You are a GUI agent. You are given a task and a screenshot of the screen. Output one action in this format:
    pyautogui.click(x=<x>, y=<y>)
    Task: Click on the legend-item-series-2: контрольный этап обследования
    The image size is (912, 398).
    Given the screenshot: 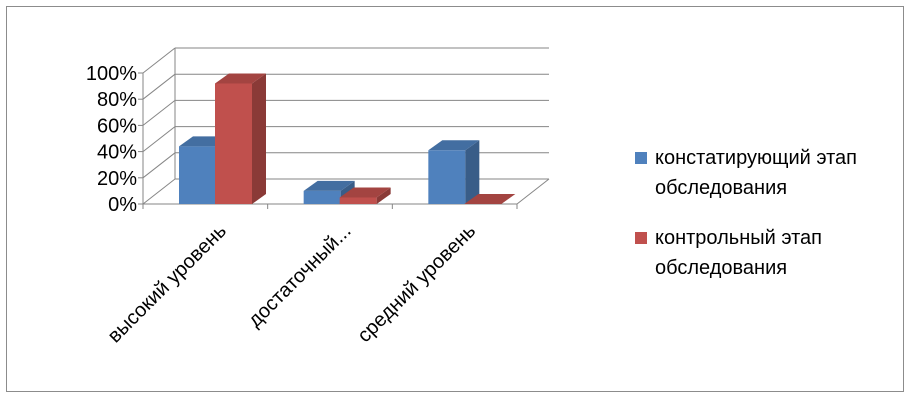 What is the action you would take?
    pyautogui.click(x=772, y=253)
    